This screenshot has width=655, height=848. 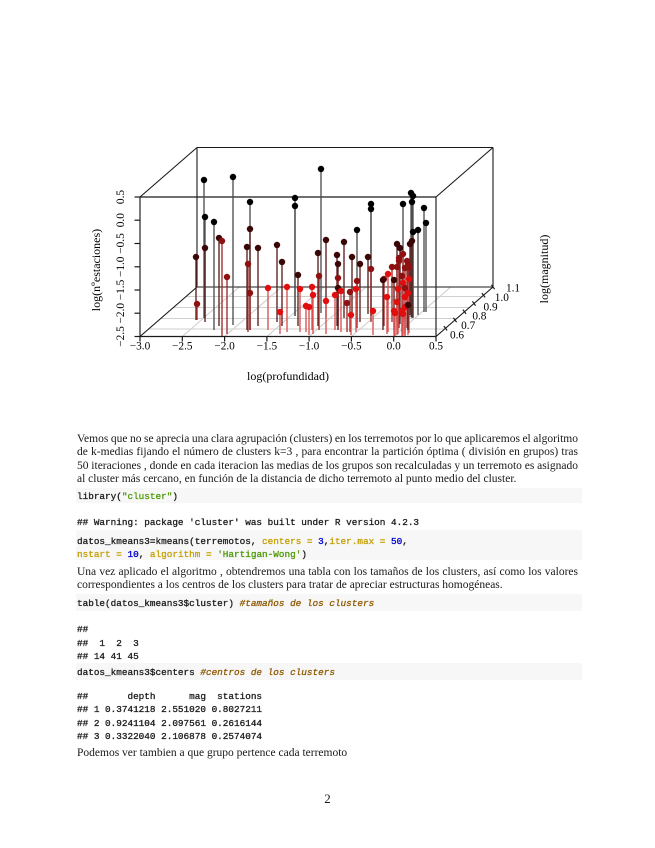 I want to click on svg-text: −3.0, so click(x=140, y=347).